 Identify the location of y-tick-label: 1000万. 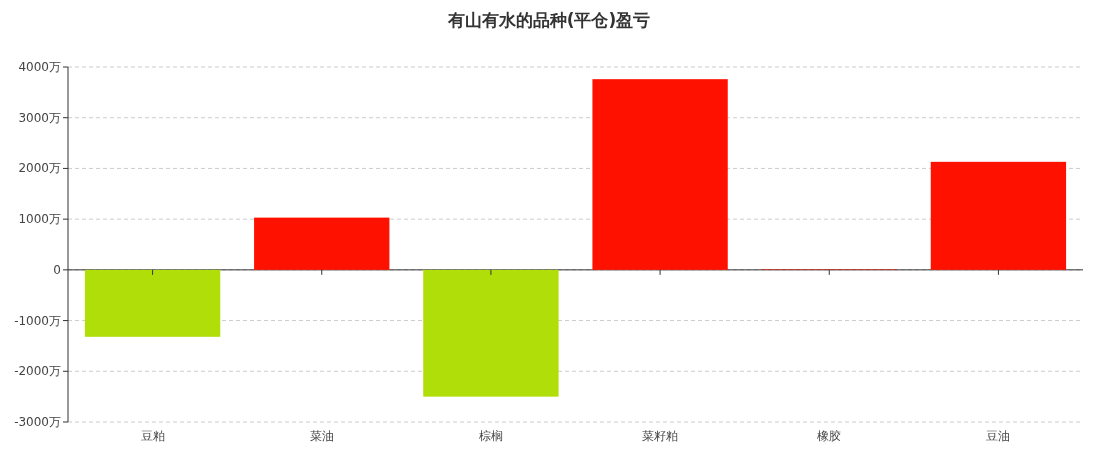
(39, 219).